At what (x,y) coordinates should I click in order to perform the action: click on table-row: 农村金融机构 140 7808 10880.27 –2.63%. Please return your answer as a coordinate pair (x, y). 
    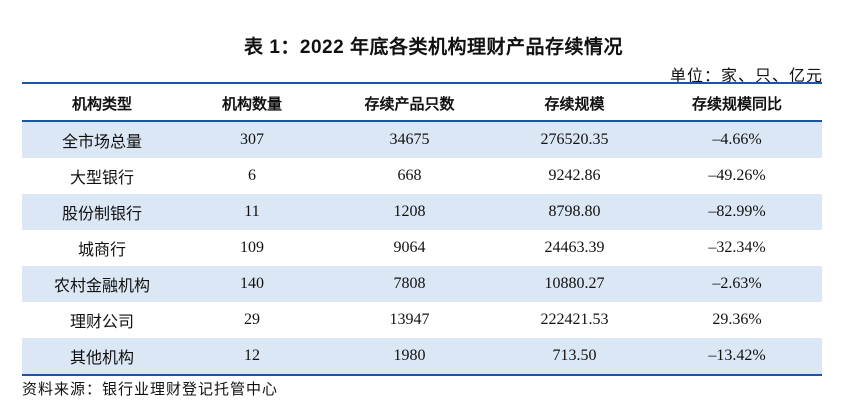
    Looking at the image, I should click on (422, 284).